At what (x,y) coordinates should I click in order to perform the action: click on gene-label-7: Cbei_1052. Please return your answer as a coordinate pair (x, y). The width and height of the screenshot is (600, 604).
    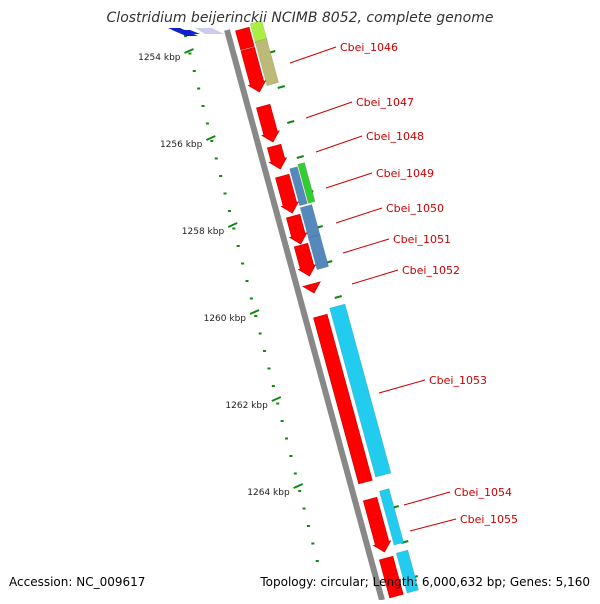
    Looking at the image, I should click on (431, 270).